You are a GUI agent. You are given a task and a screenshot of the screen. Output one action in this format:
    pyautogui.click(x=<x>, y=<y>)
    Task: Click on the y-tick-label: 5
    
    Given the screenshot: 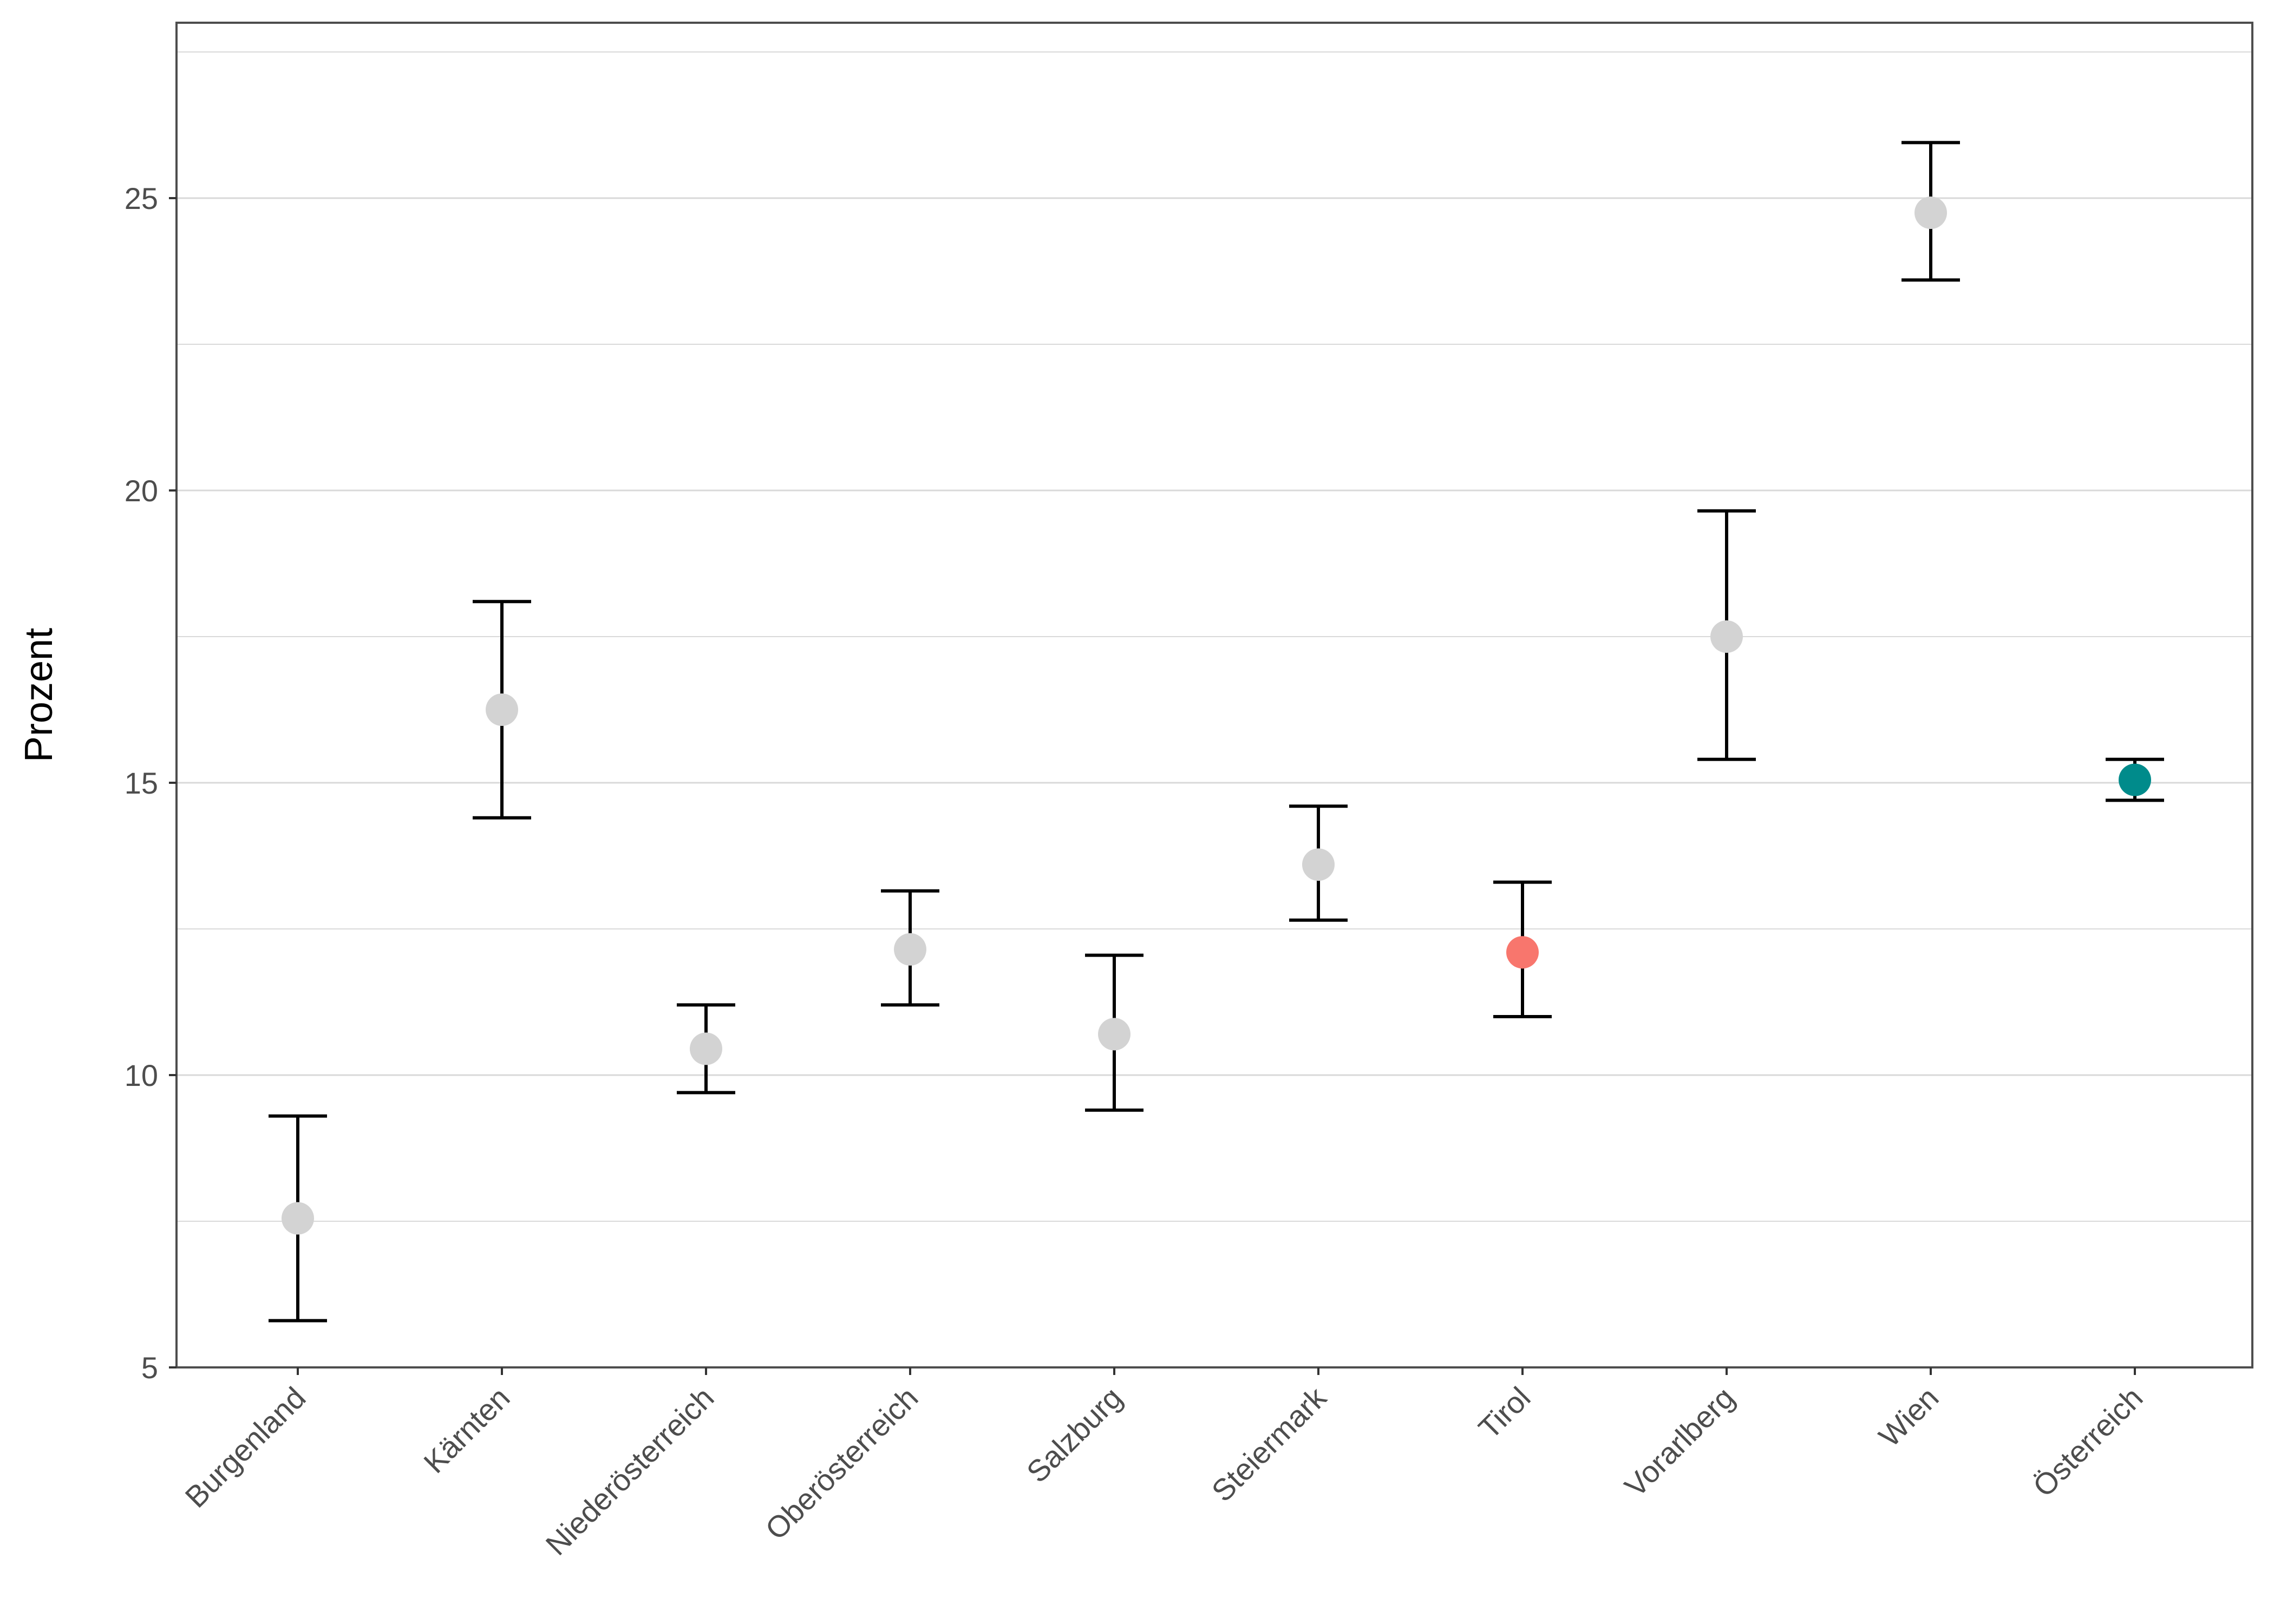 What is the action you would take?
    pyautogui.click(x=150, y=1368)
    